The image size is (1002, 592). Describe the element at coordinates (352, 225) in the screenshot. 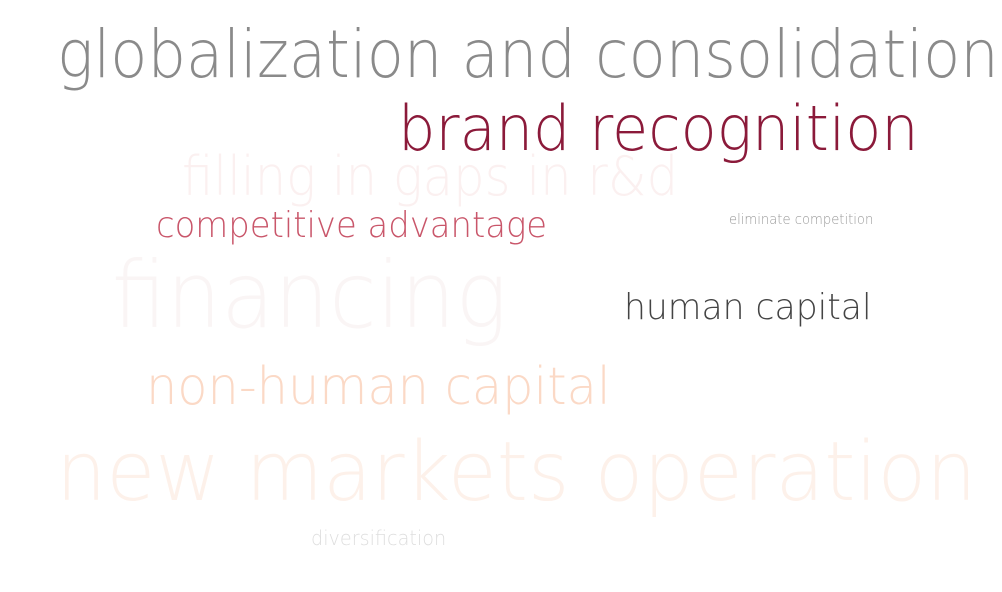

I see `word-competitive-advantage: competitive advantage` at that location.